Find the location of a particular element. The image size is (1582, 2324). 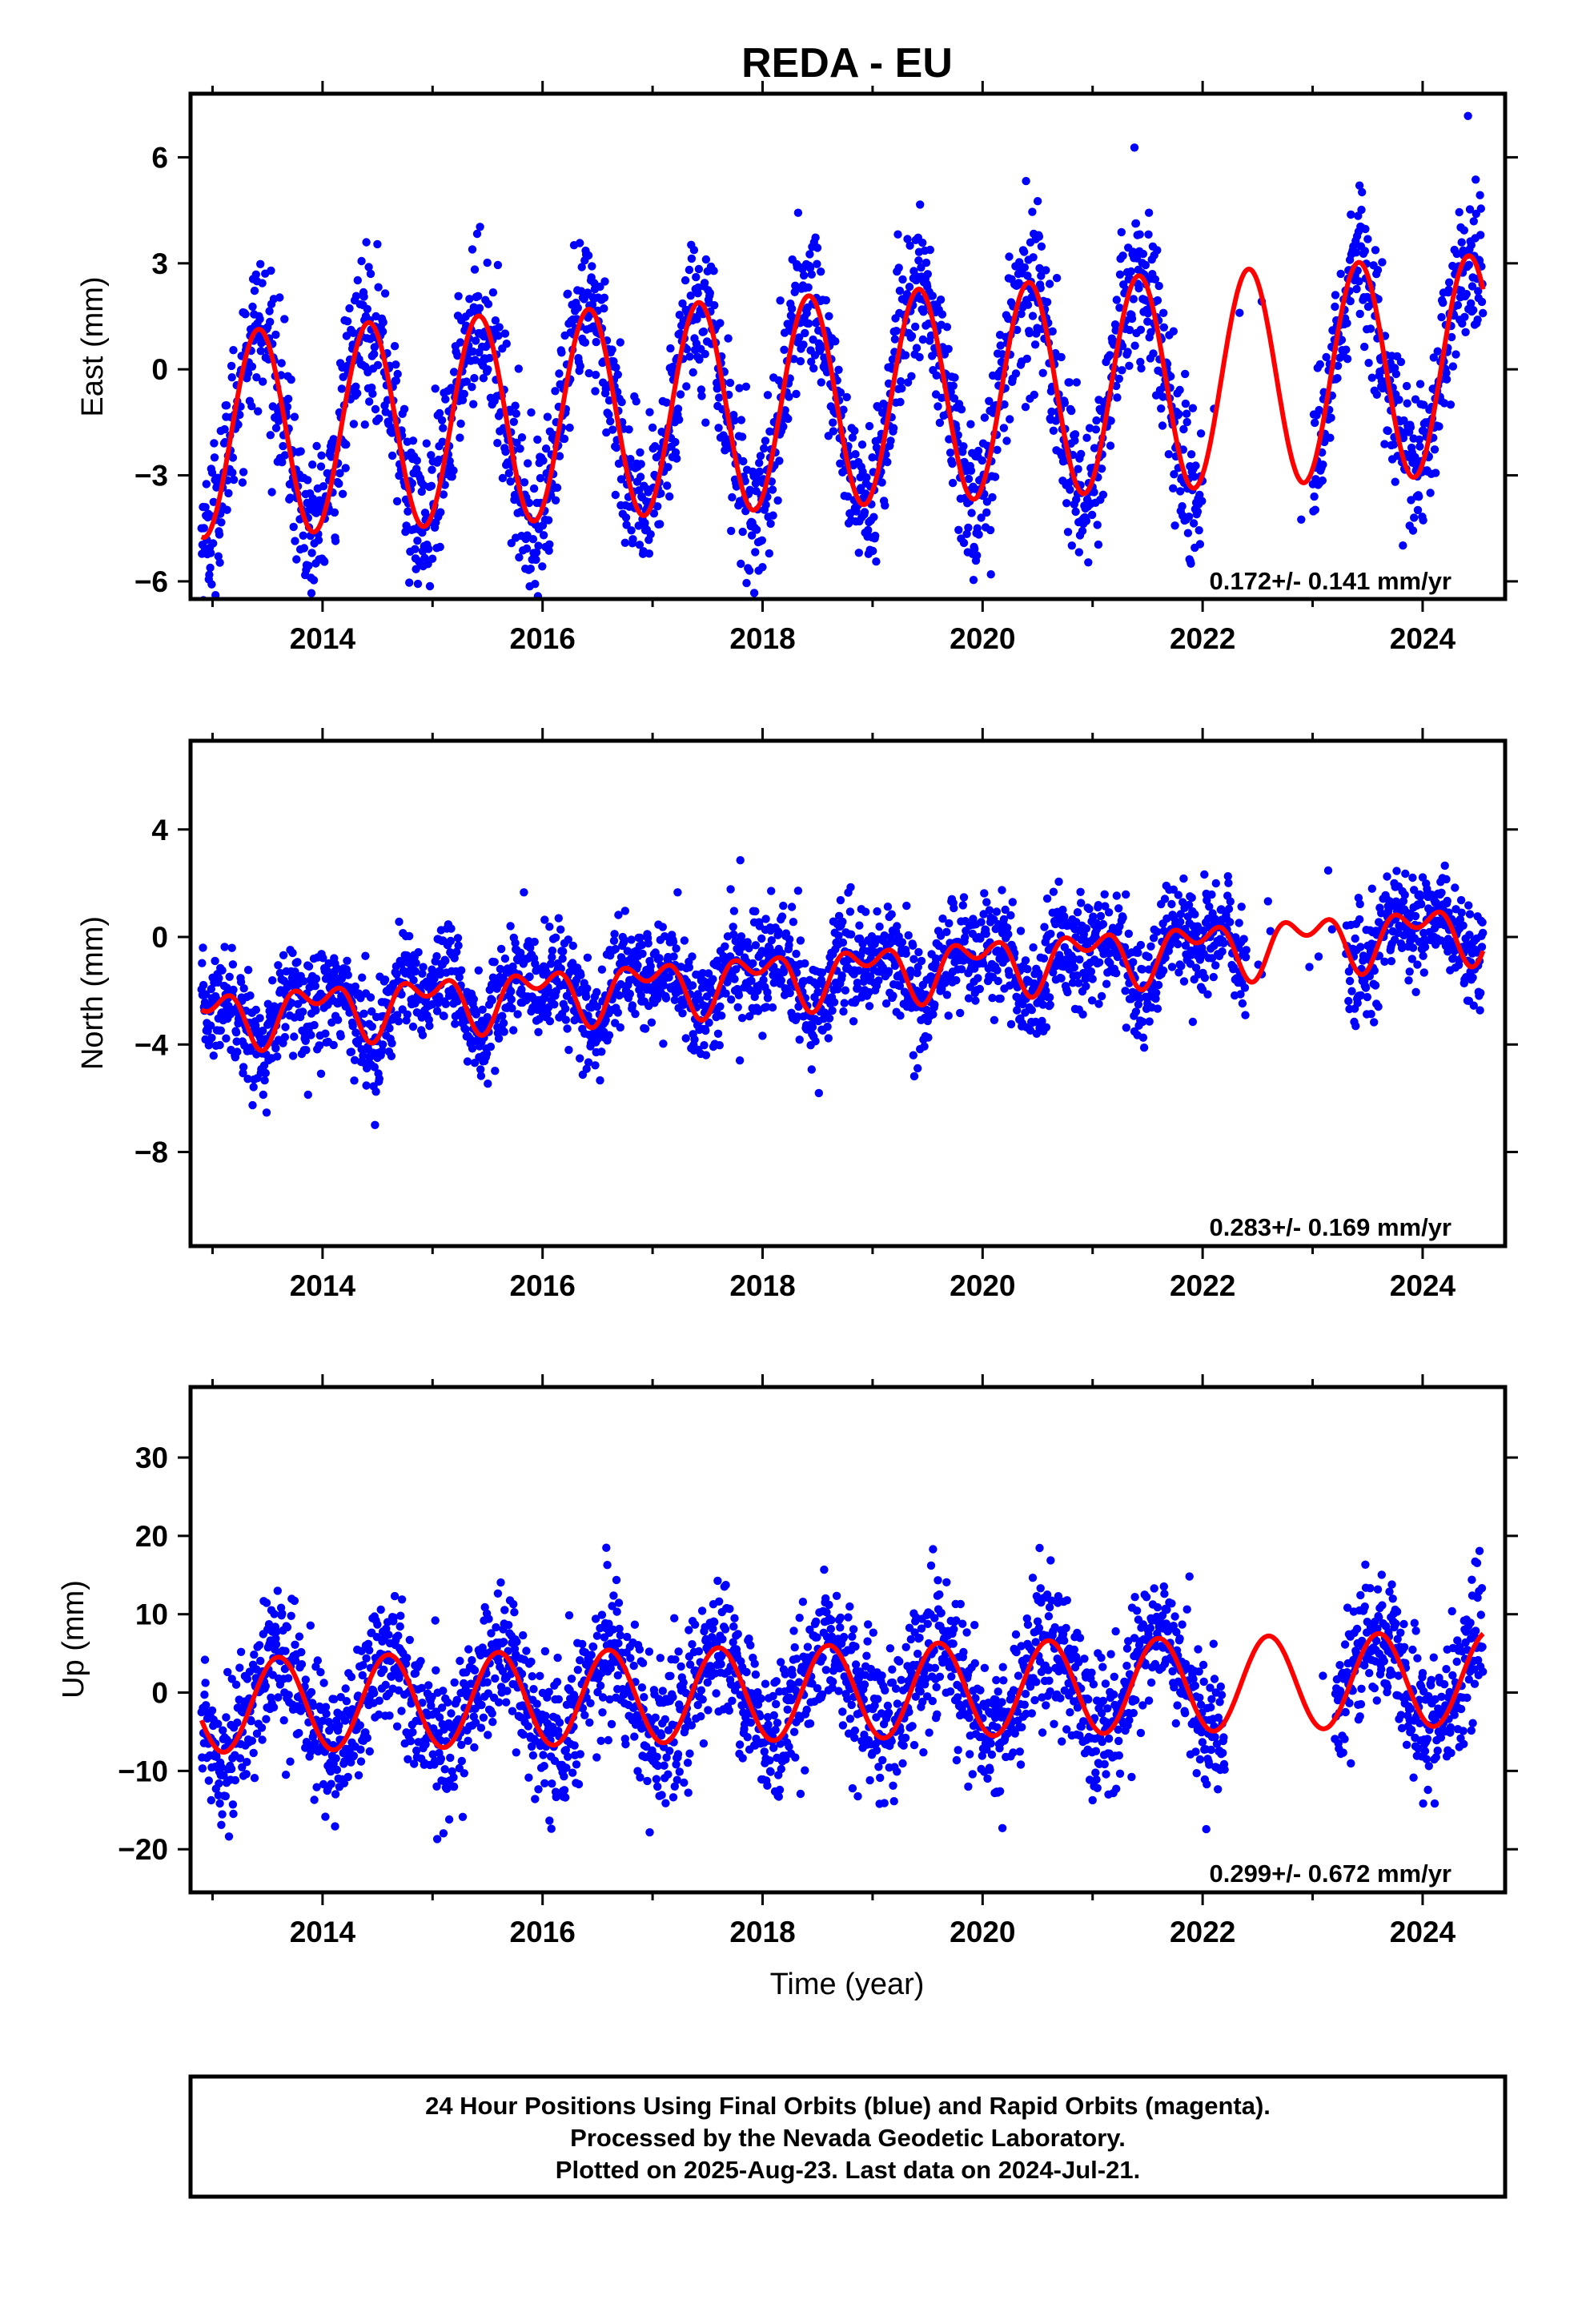

east-y-tick-label: −6 is located at coordinates (151, 581).